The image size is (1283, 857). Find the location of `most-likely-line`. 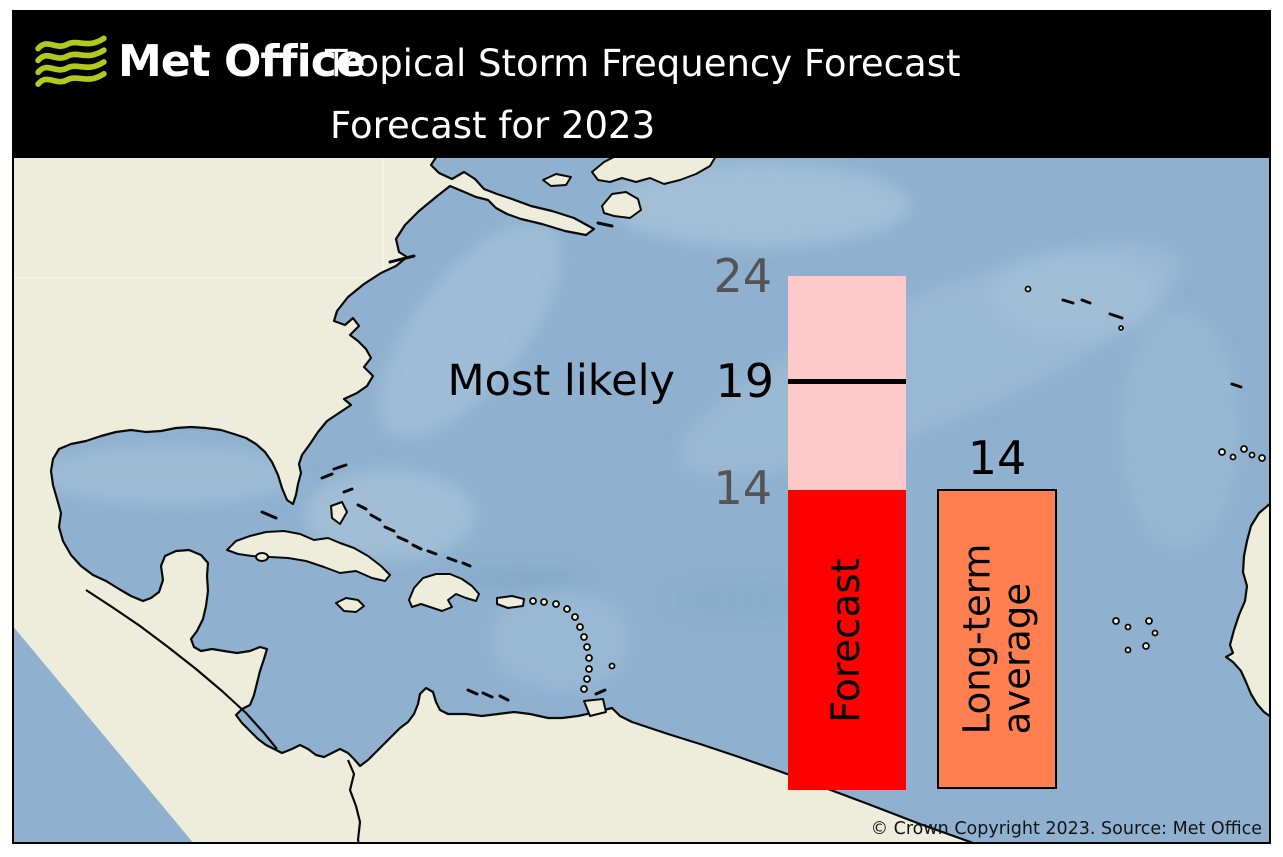

most-likely-line is located at coordinates (847, 381).